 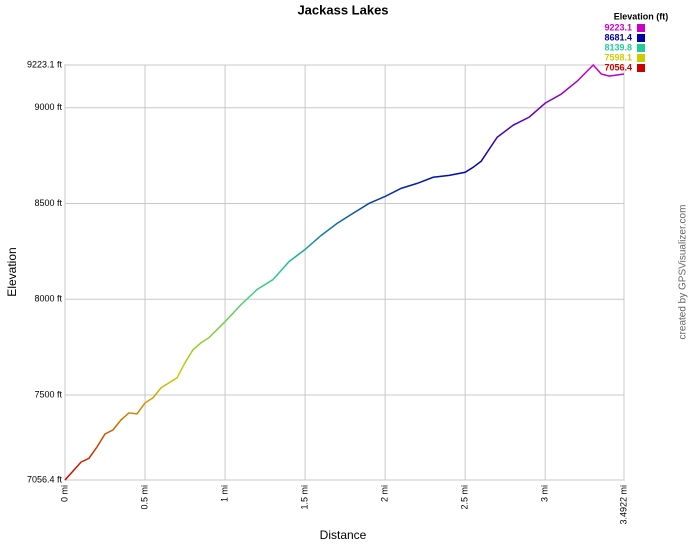 What do you see at coordinates (618, 57) in the screenshot?
I see `legend-label: 7598.1` at bounding box center [618, 57].